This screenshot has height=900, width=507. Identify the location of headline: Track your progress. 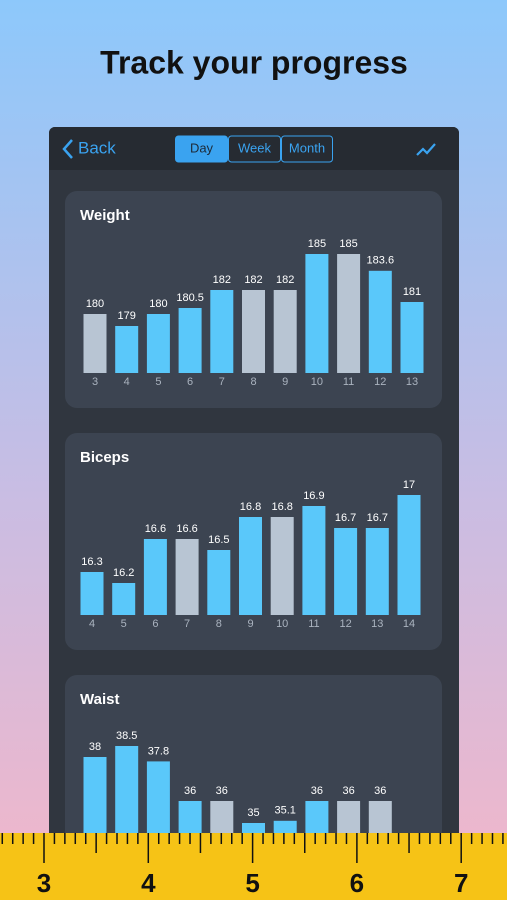
(254, 62).